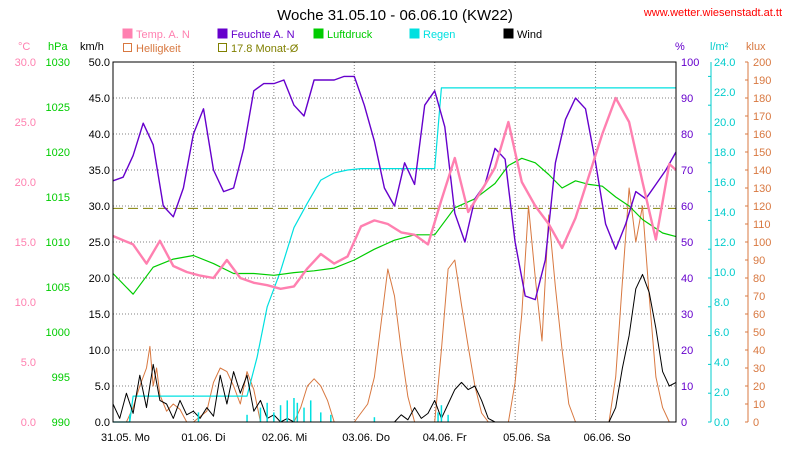 The image size is (790, 460). Describe the element at coordinates (125, 438) in the screenshot. I see `day-label: 31.05. Mo` at that location.